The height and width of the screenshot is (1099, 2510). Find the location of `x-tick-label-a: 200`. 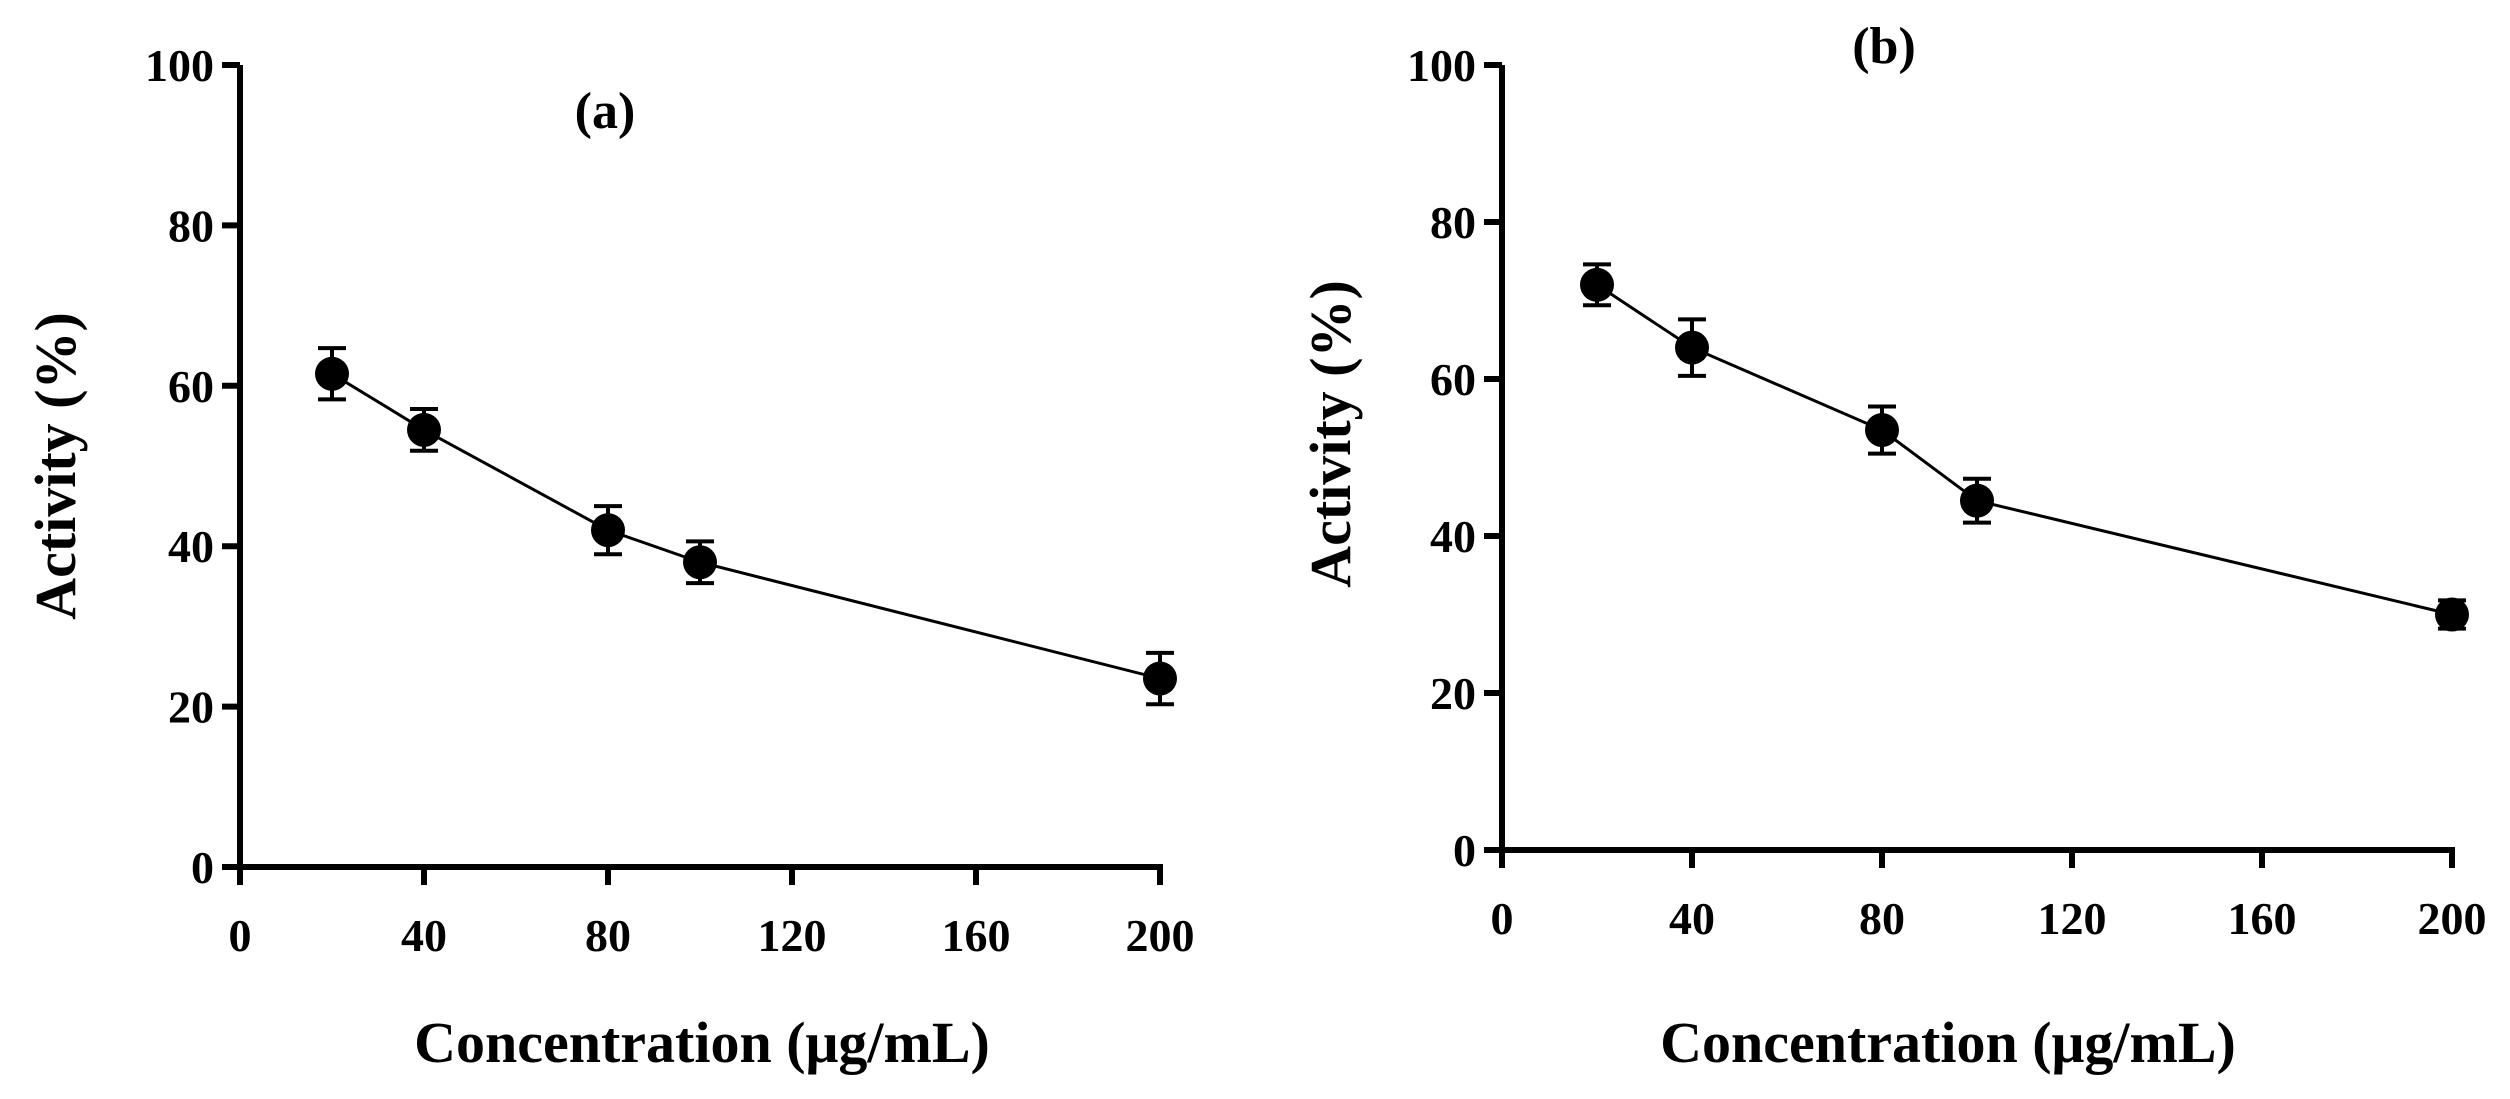

x-tick-label-a: 200 is located at coordinates (1160, 935).